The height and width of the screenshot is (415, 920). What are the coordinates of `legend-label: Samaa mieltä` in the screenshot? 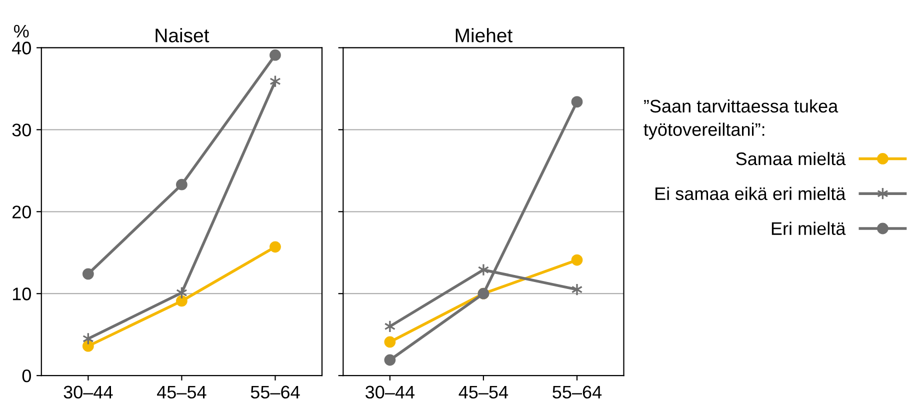 It's located at (791, 159).